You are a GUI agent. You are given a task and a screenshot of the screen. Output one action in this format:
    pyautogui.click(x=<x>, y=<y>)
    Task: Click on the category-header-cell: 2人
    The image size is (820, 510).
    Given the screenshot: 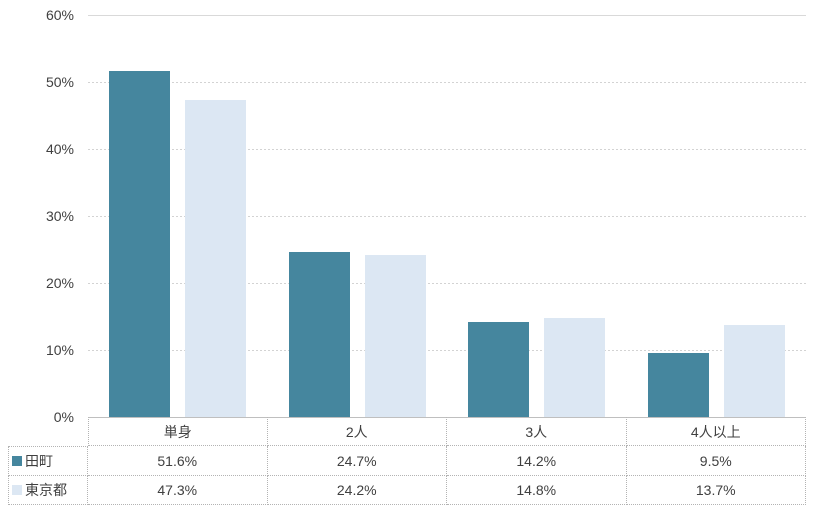 What is the action you would take?
    pyautogui.click(x=357, y=431)
    